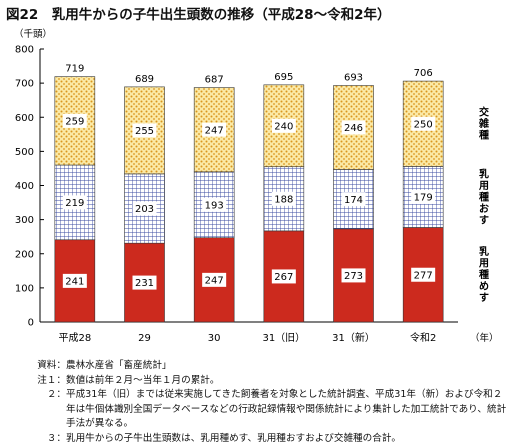  I want to click on data-label: 259, so click(74, 121).